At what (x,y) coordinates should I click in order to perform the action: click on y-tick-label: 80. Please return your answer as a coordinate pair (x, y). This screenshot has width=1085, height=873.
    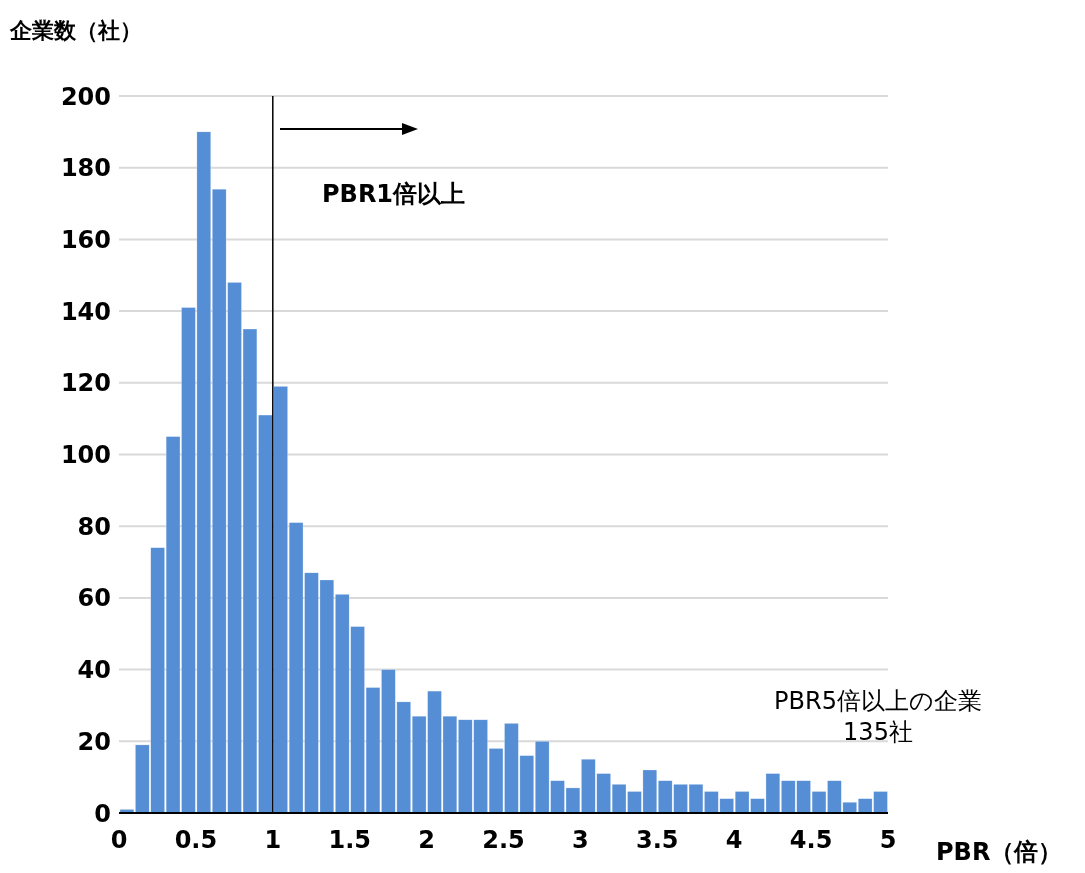
    Looking at the image, I should click on (94, 526).